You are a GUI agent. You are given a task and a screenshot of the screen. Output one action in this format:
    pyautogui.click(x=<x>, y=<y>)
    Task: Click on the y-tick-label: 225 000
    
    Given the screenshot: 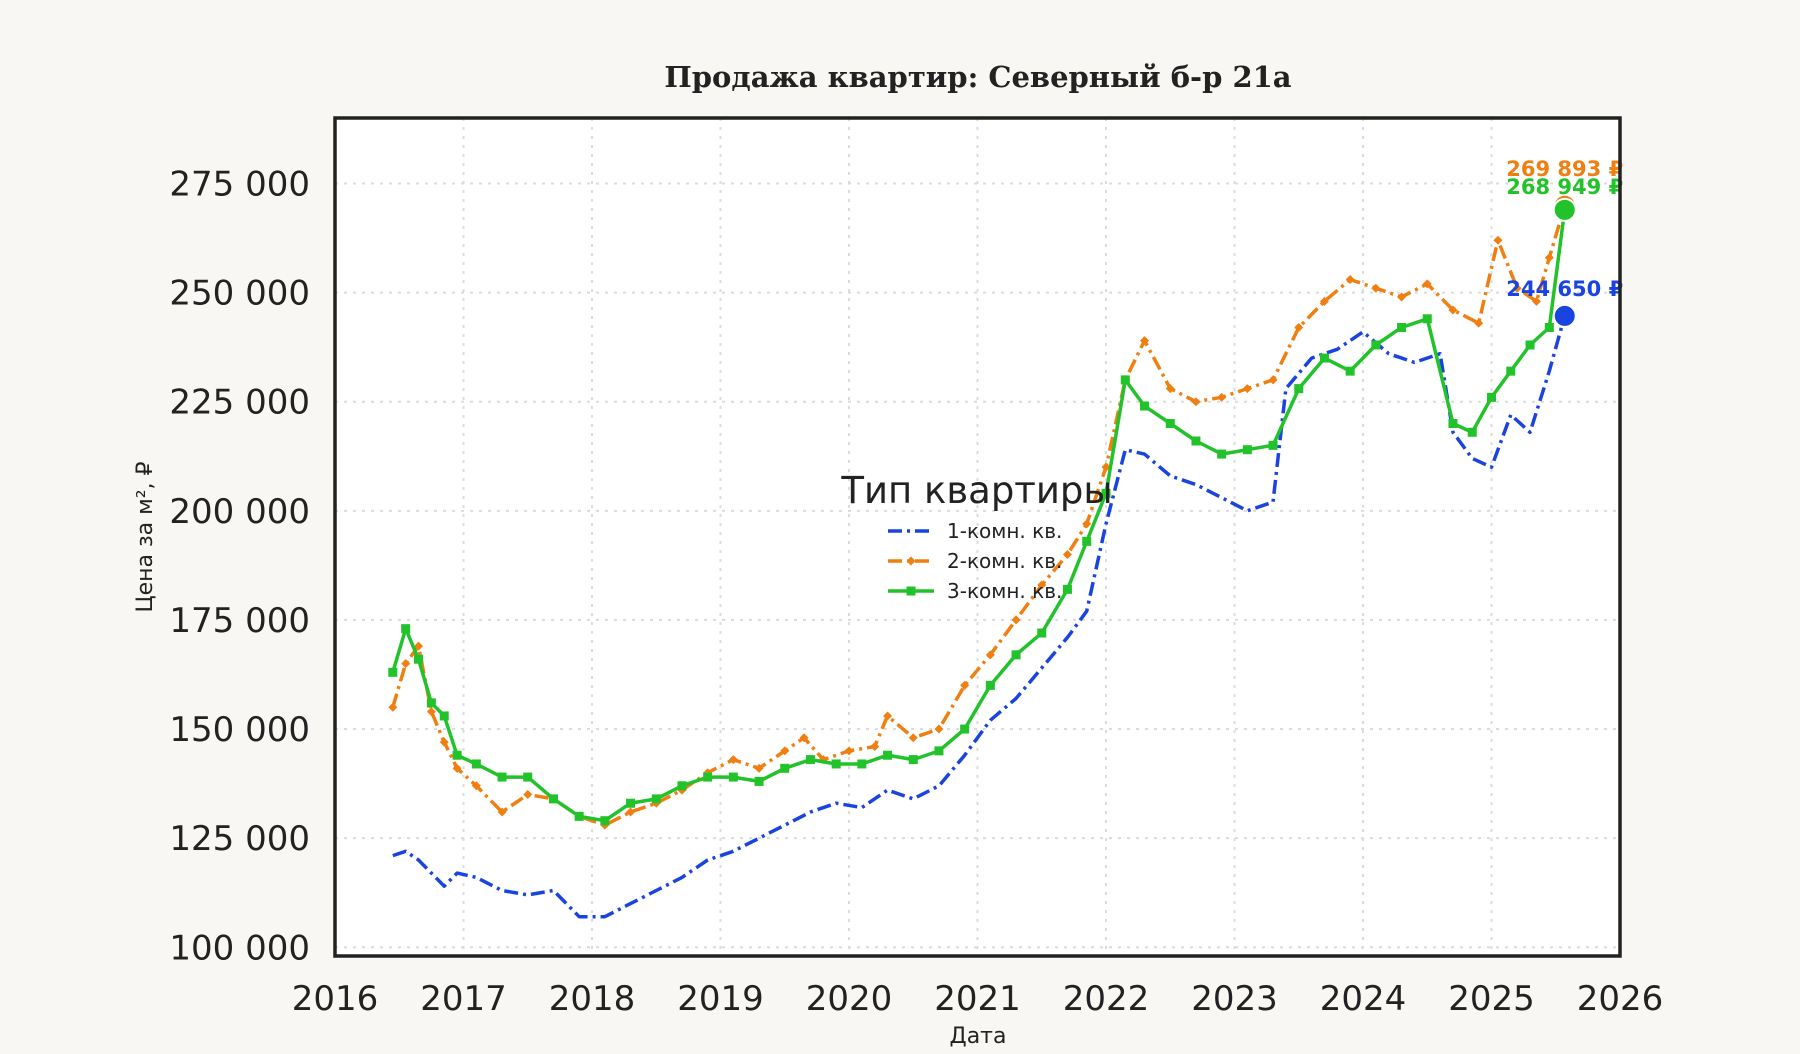 What is the action you would take?
    pyautogui.click(x=239, y=403)
    